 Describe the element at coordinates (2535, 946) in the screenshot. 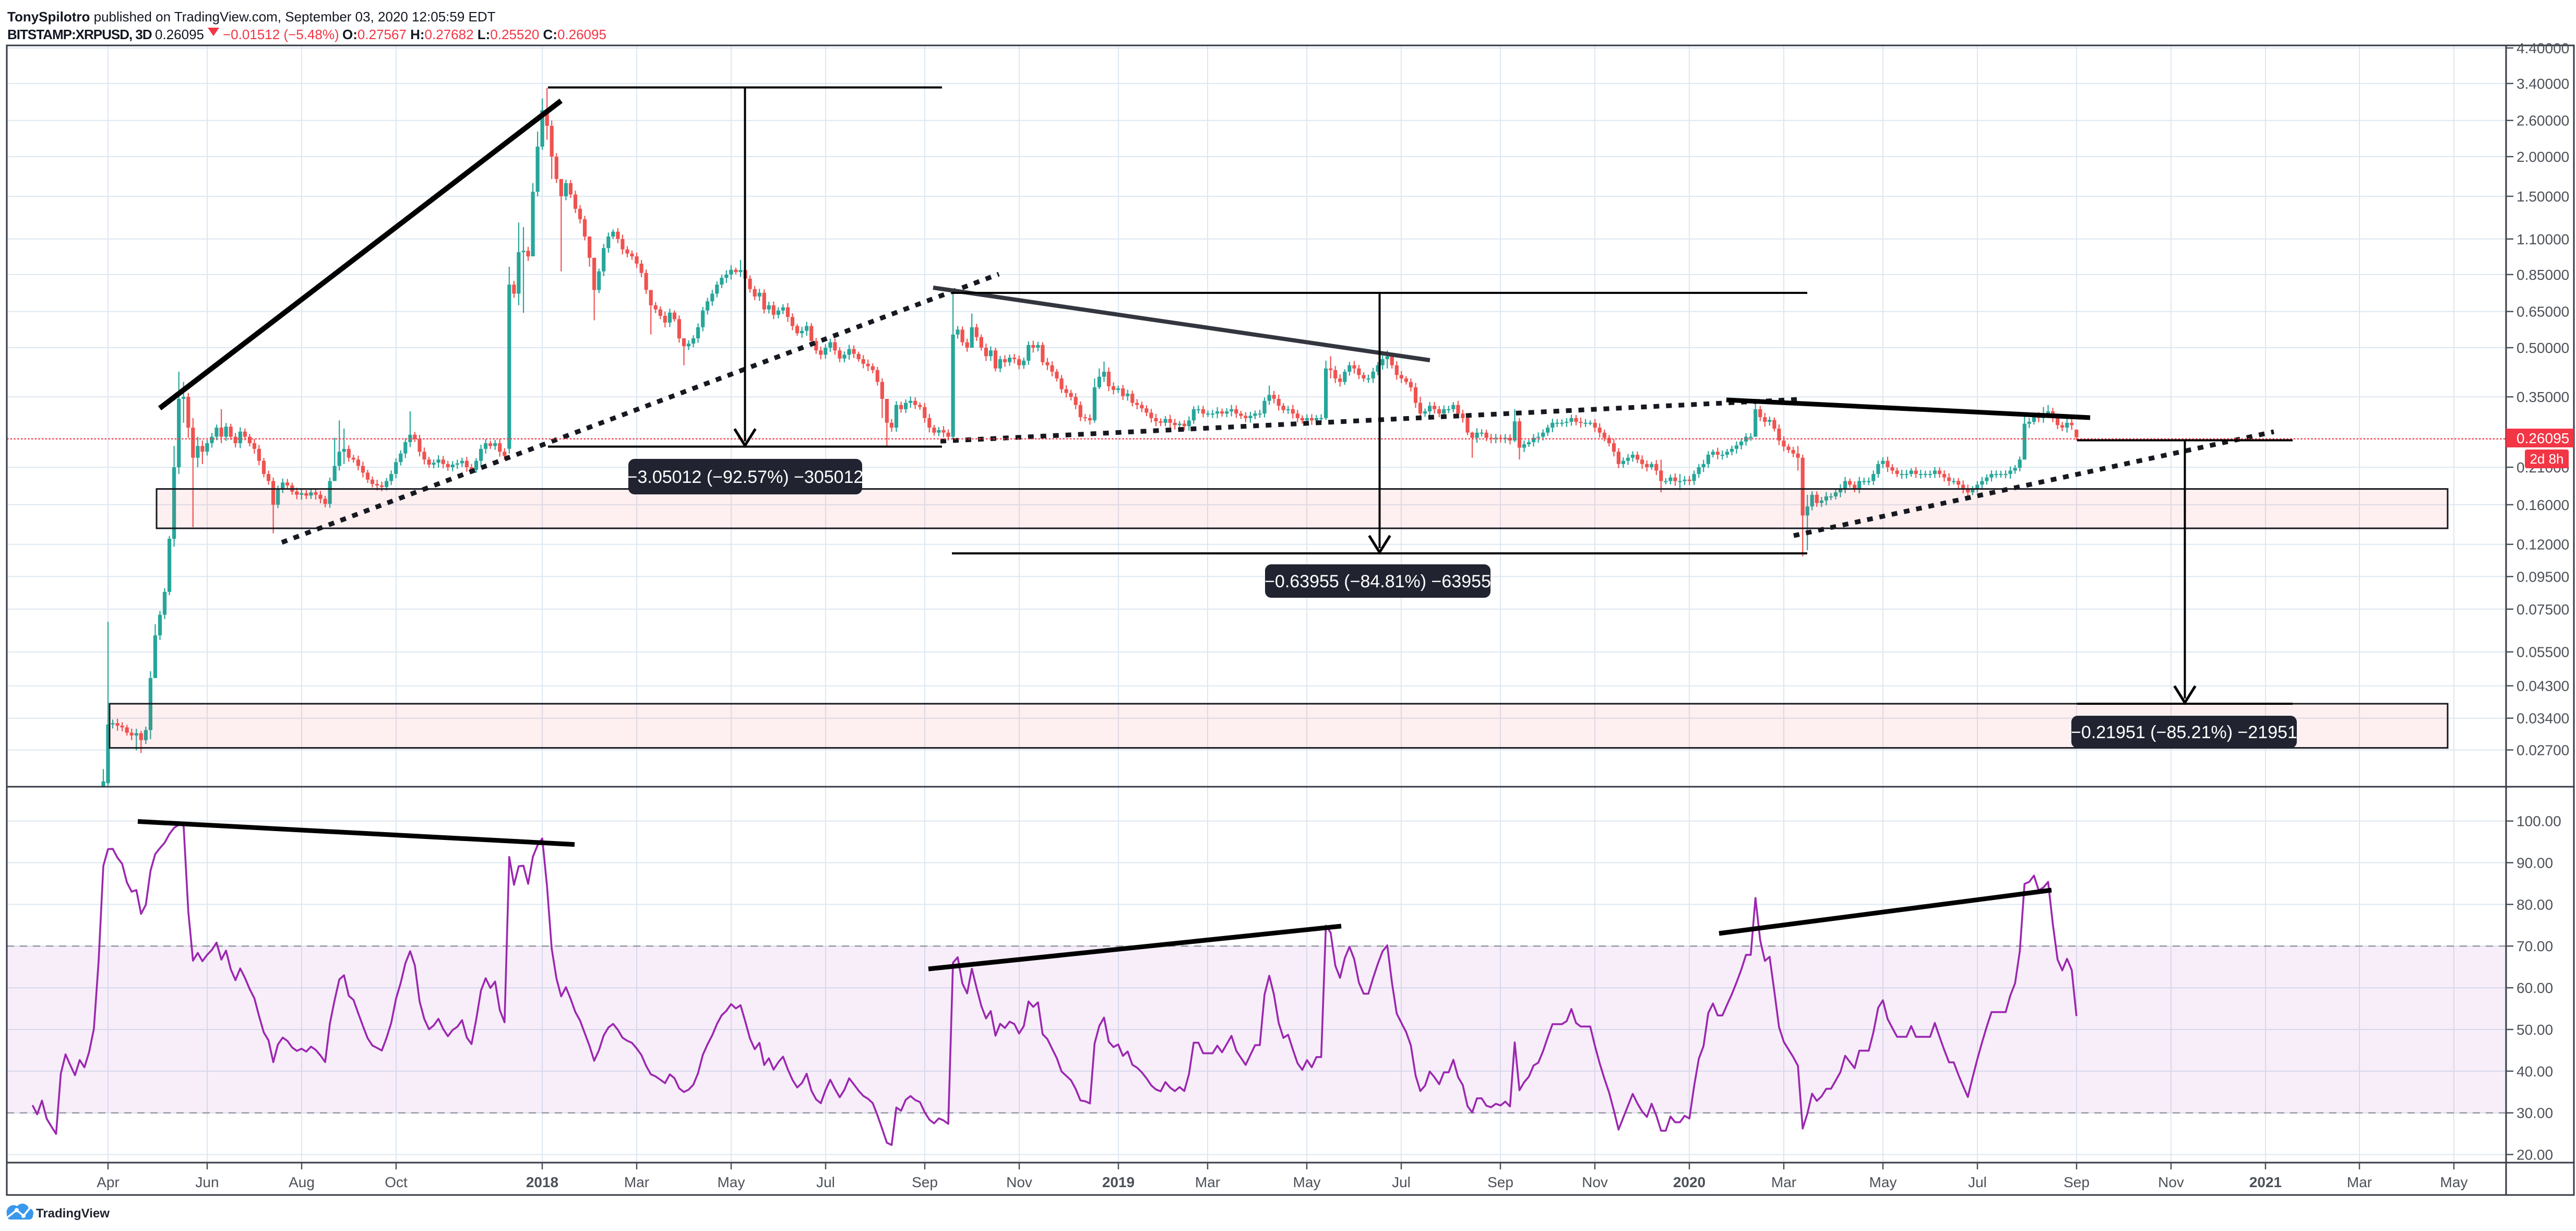

I see `svg-text: 70.00` at that location.